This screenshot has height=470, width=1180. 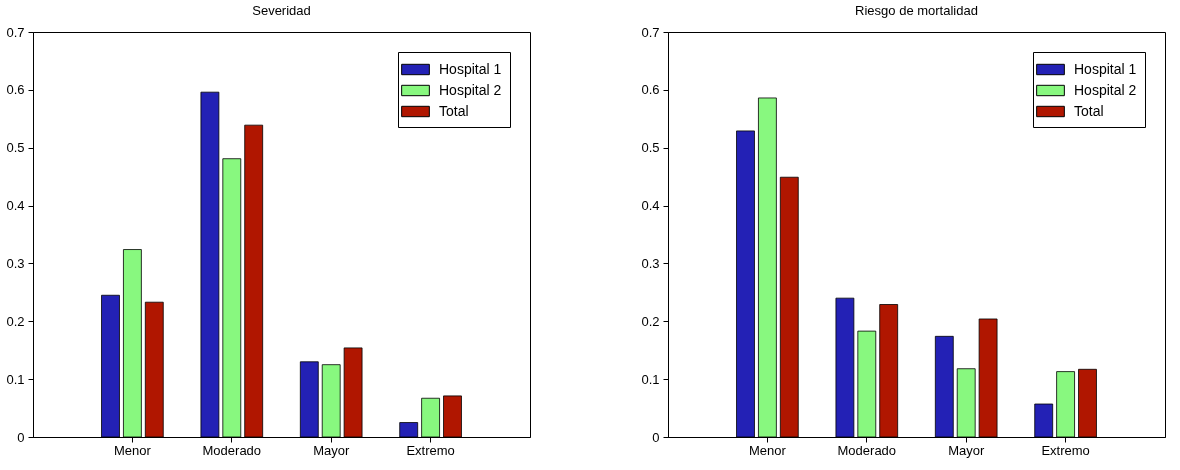 What do you see at coordinates (916, 10) in the screenshot?
I see `chart-title: Riesgo de mortalidad` at bounding box center [916, 10].